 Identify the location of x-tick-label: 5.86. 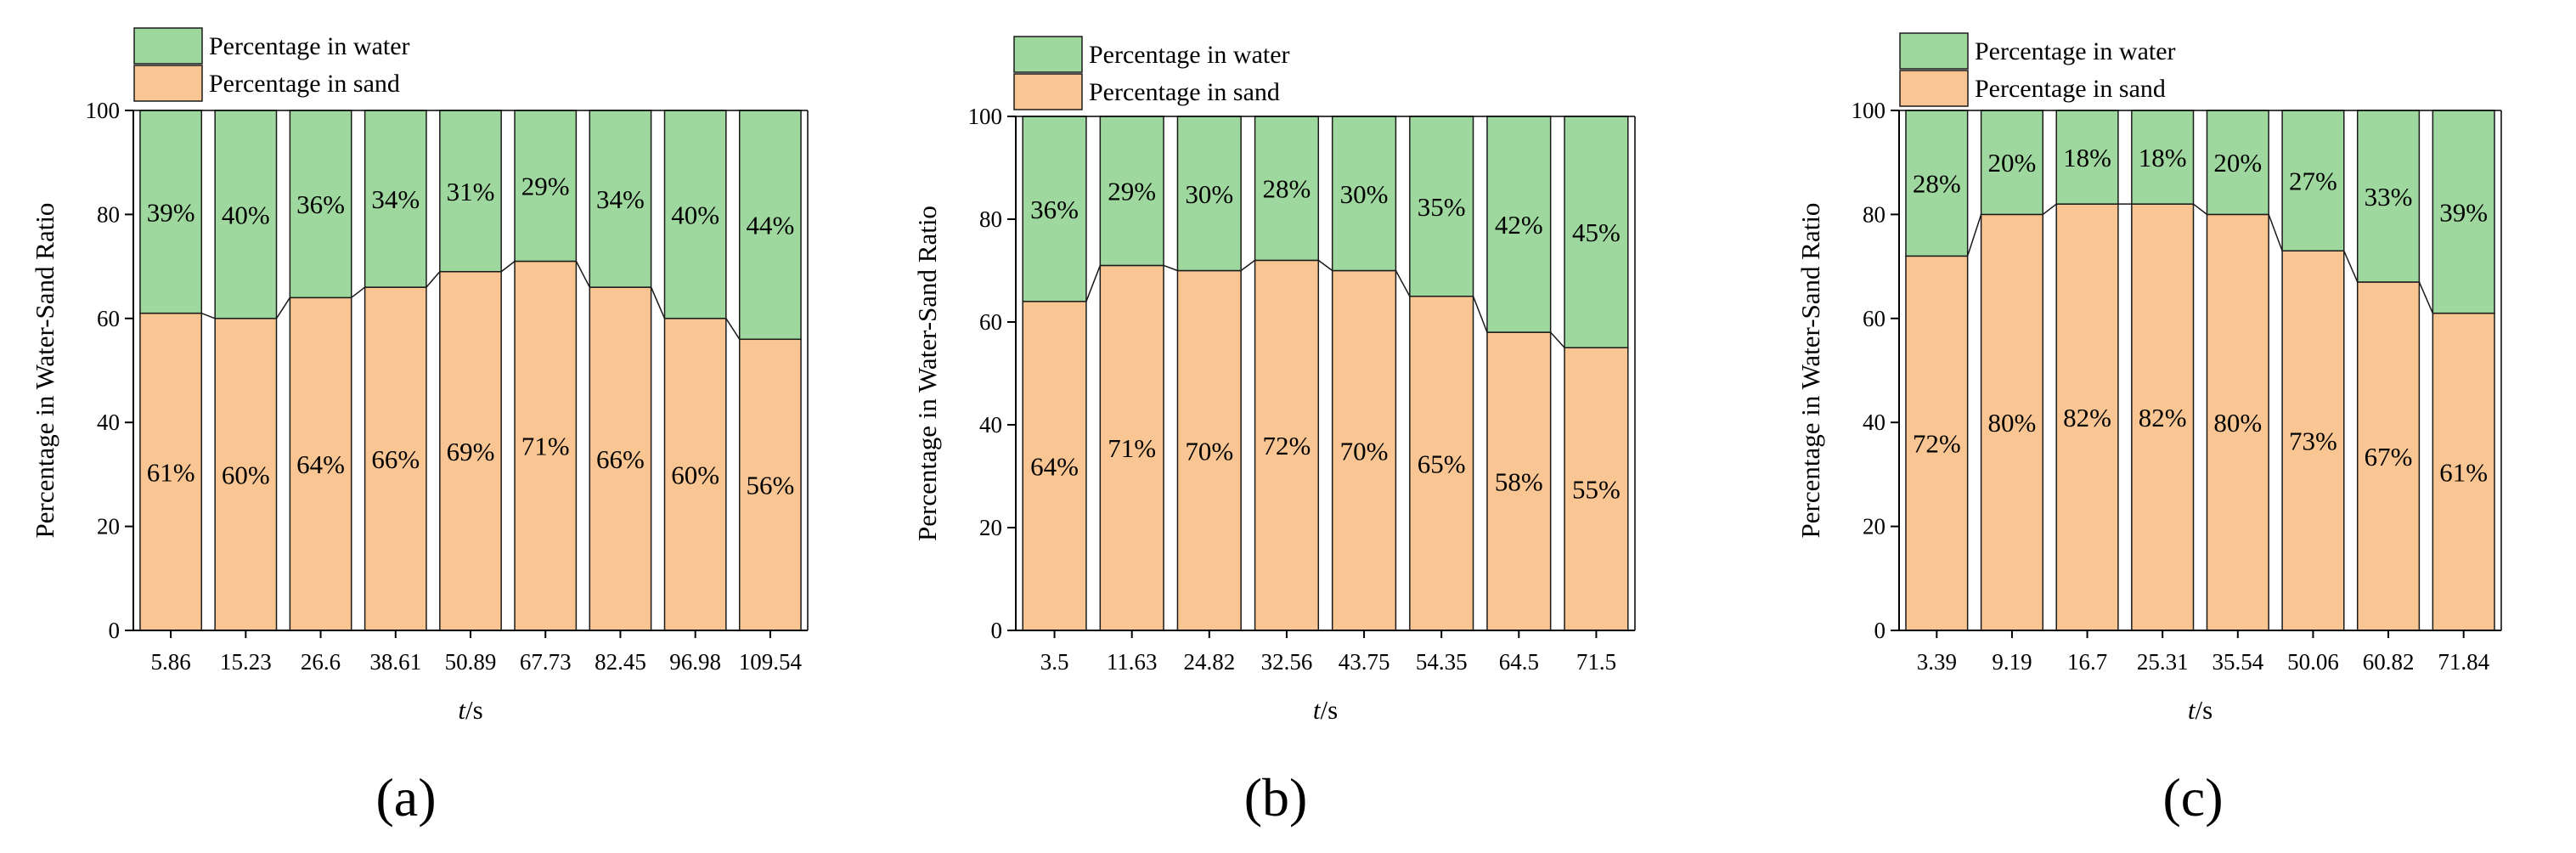
(170, 662).